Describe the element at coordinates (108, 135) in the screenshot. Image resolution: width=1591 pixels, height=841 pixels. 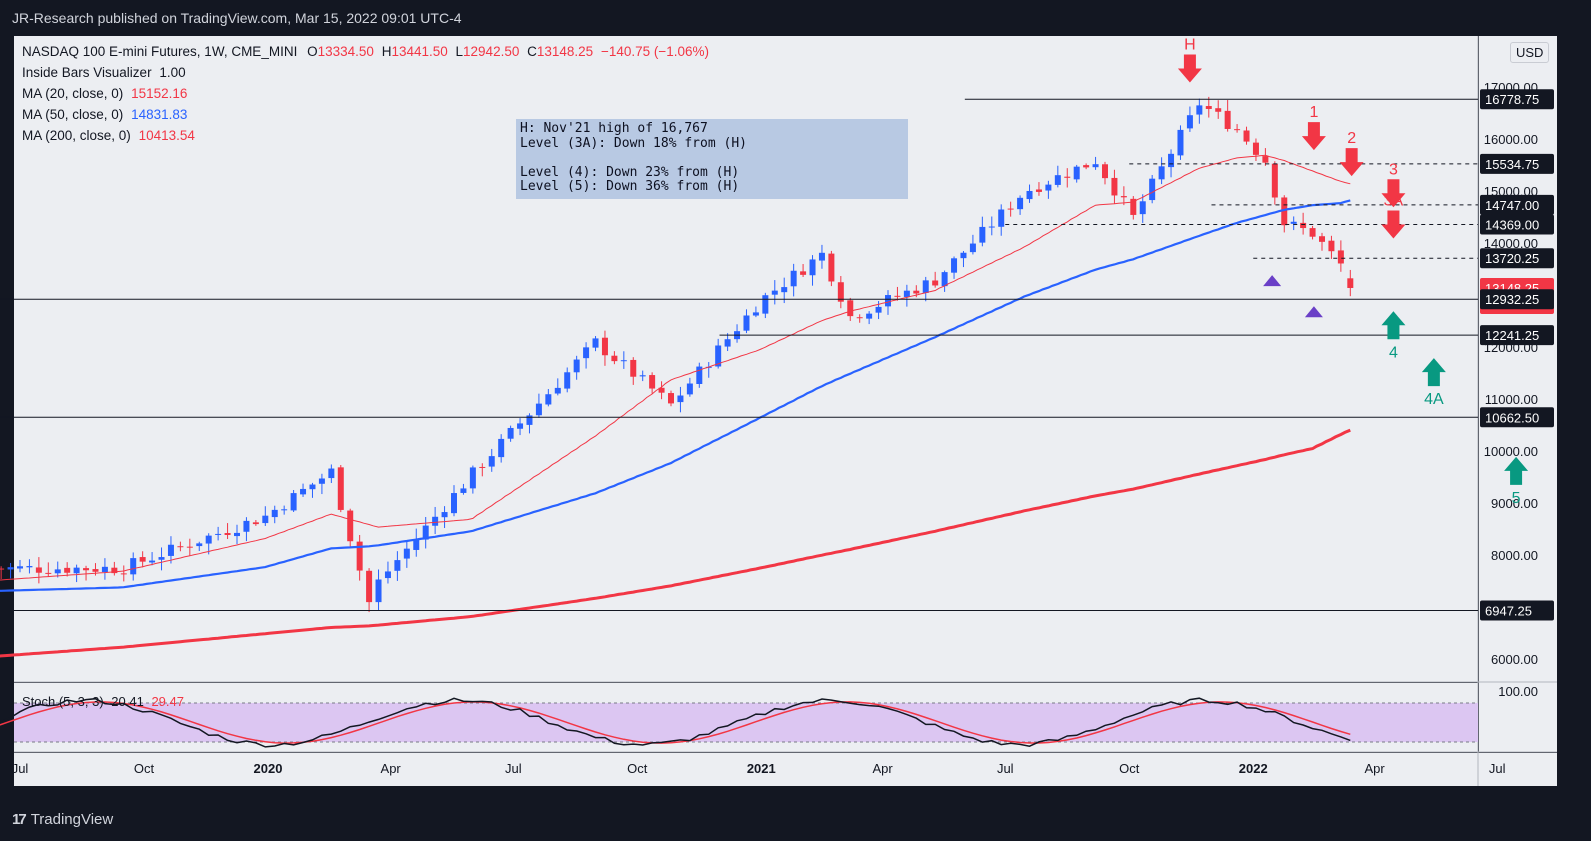
I see `legend-ma200: MA (200, close, 0) 10413.54` at that location.